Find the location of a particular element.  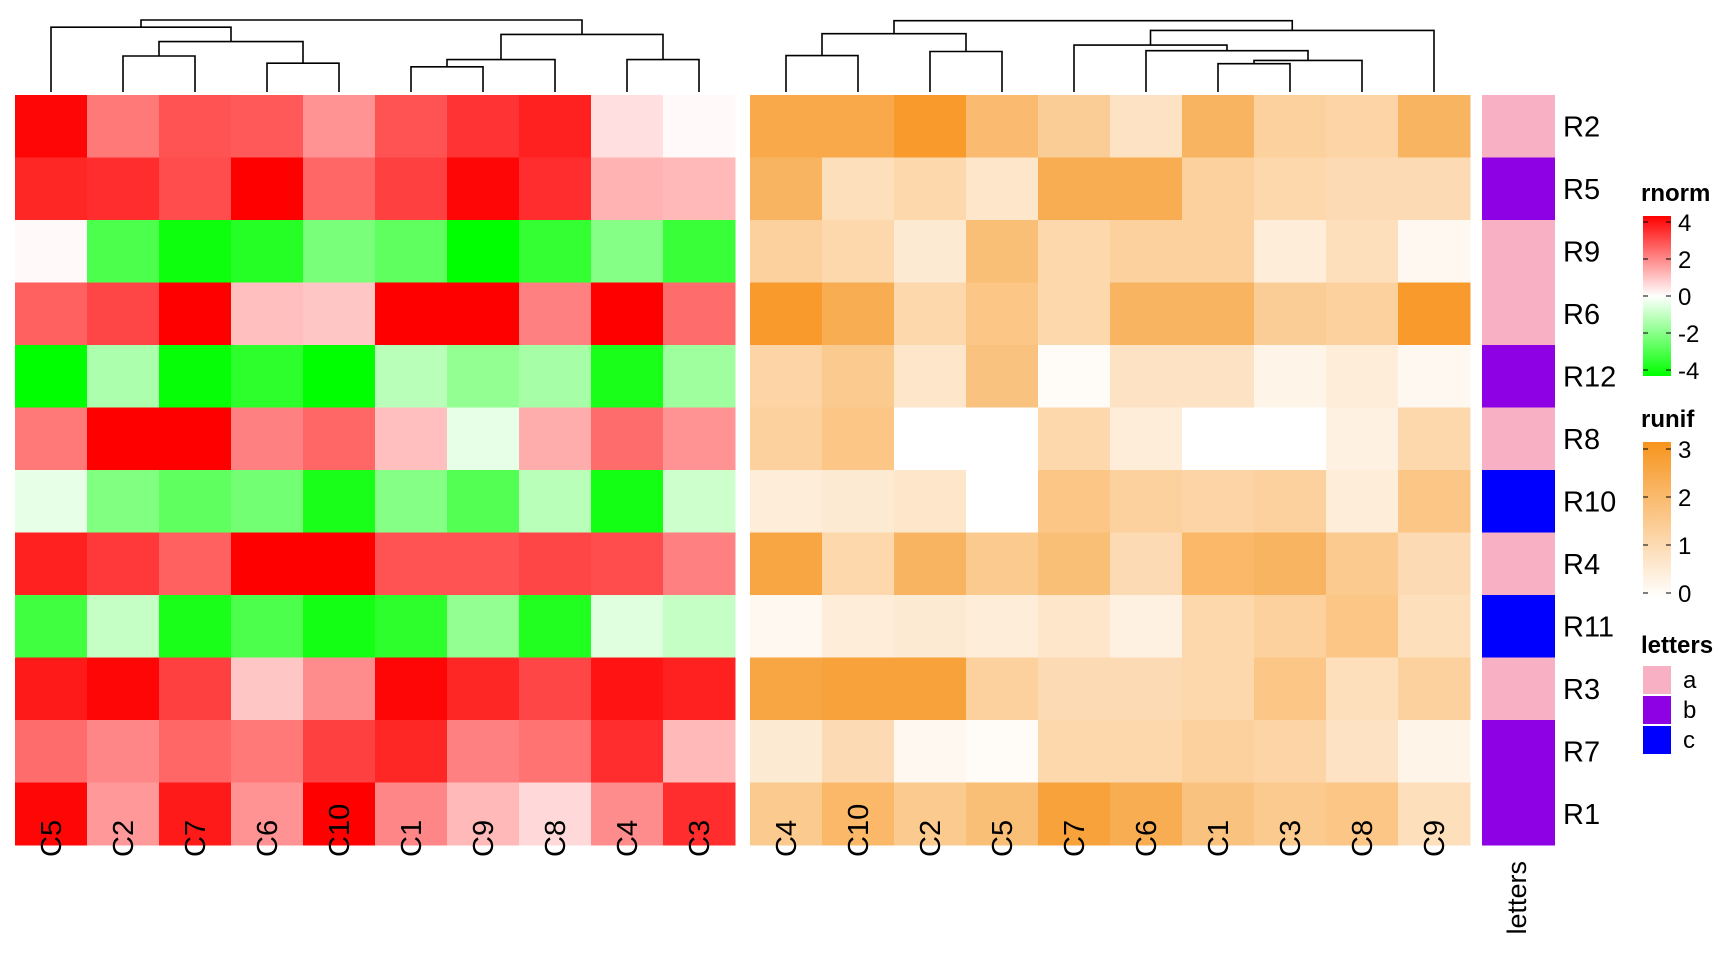

legend-tick-runif: 2 is located at coordinates (1684, 498).